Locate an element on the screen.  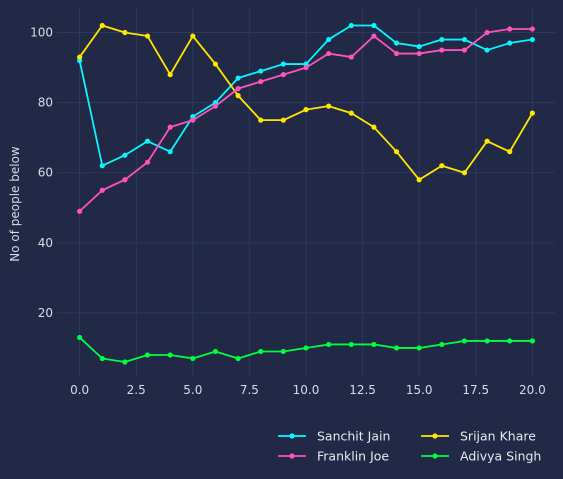
y-axis-label: No of people below is located at coordinates (15, 204).